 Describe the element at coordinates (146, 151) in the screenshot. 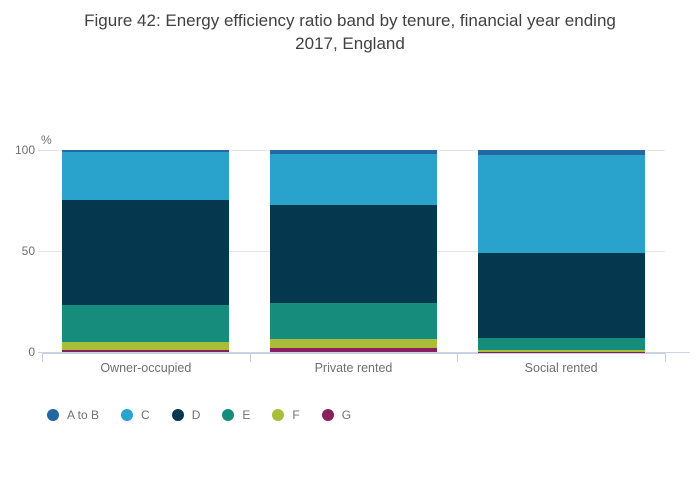

I see `bar-segment-owner-occupied-a-to-b` at that location.